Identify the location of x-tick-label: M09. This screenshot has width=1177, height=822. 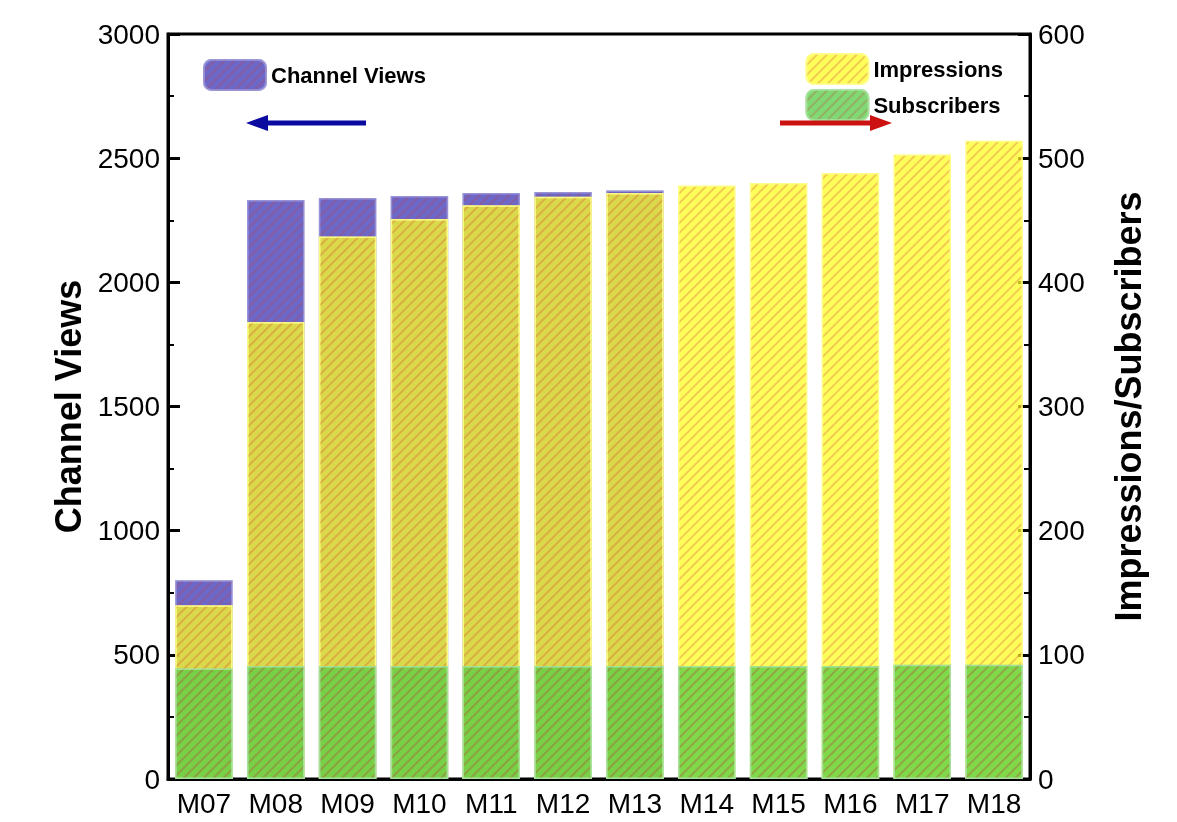
(347, 803).